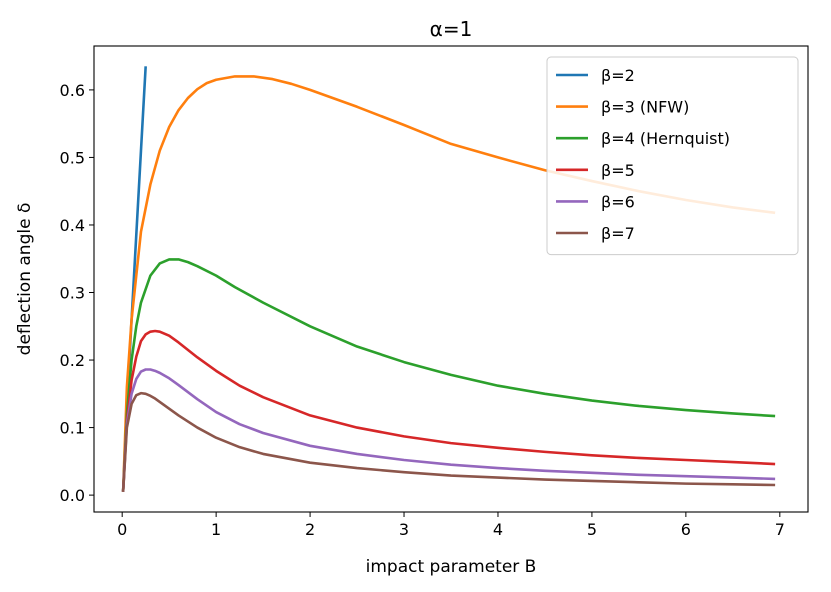 The width and height of the screenshot is (831, 592). I want to click on y-axis-ticks: 0.0 0.1 0.2 0.3 0.4 0.5 0.6, so click(77, 293).